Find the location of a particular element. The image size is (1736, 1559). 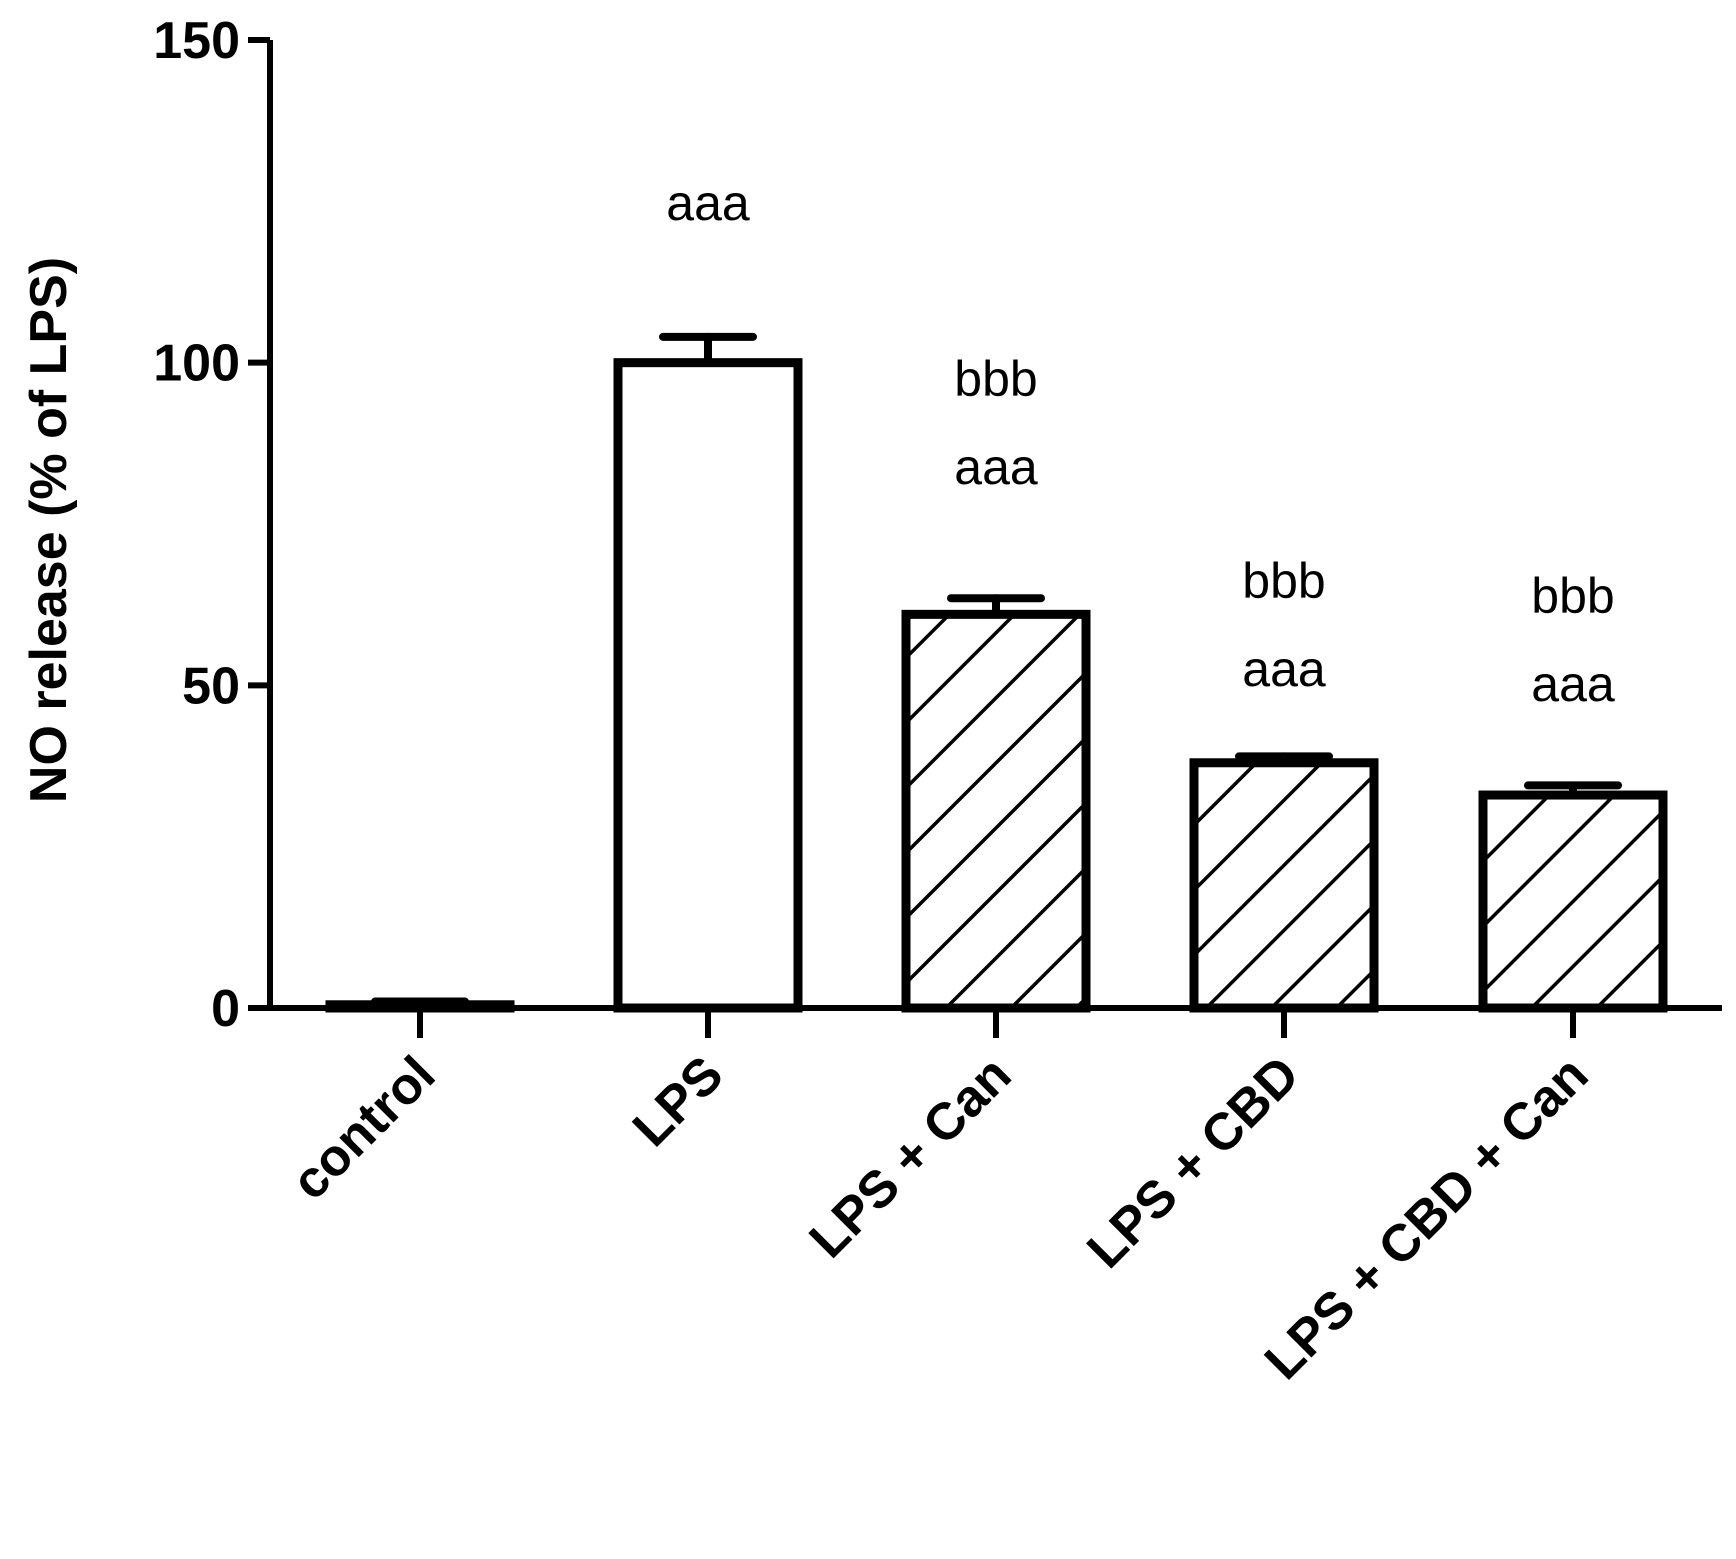

y-tick-label: 0 is located at coordinates (225, 1009).